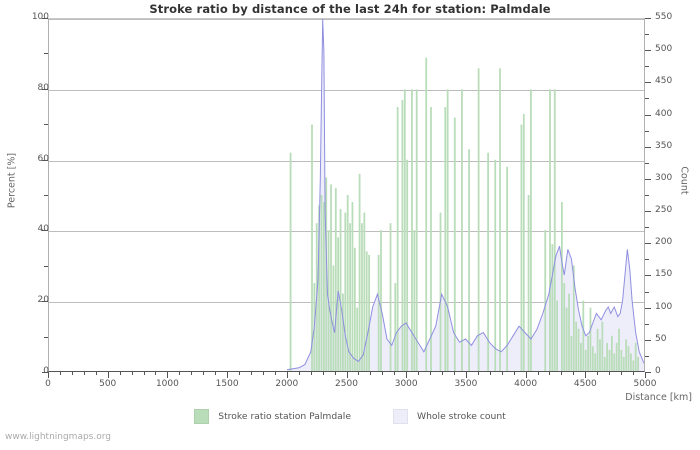 This screenshot has height=450, width=700. I want to click on y-tick-label: 80, so click(43, 87).